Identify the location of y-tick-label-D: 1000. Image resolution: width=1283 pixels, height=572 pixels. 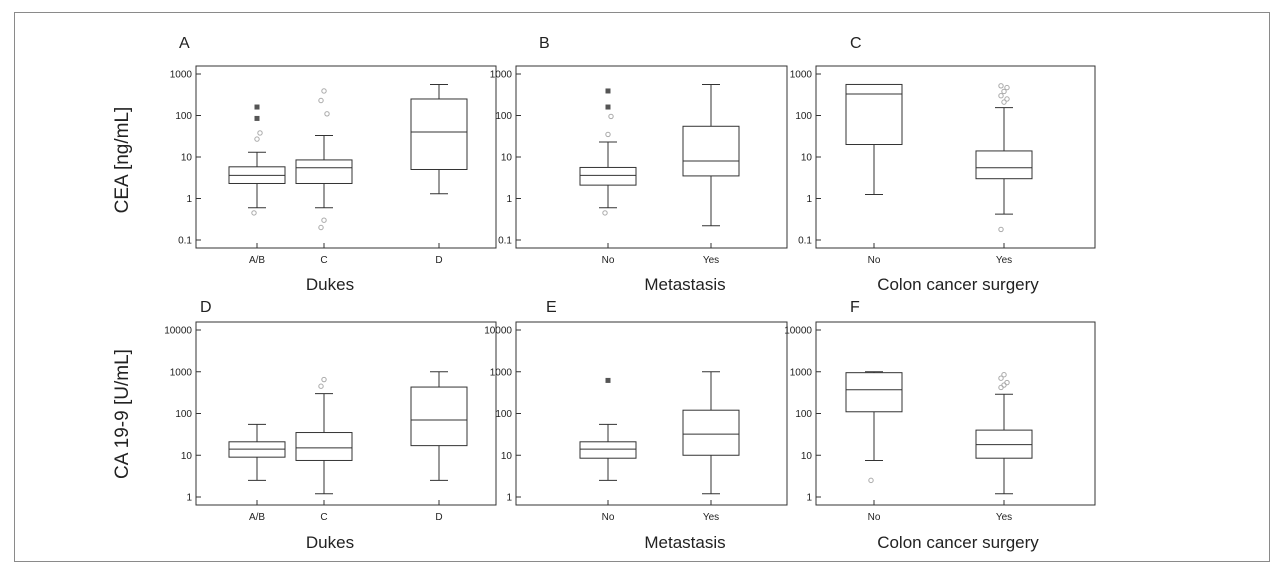
(181, 372).